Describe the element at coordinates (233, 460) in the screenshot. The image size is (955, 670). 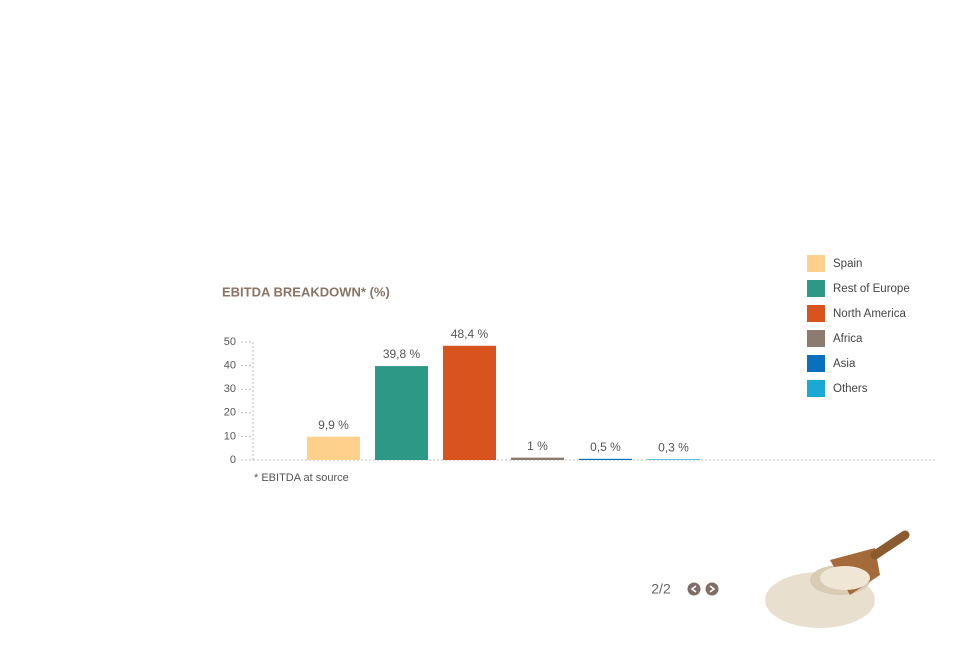
I see `y-tick-label: 0` at that location.